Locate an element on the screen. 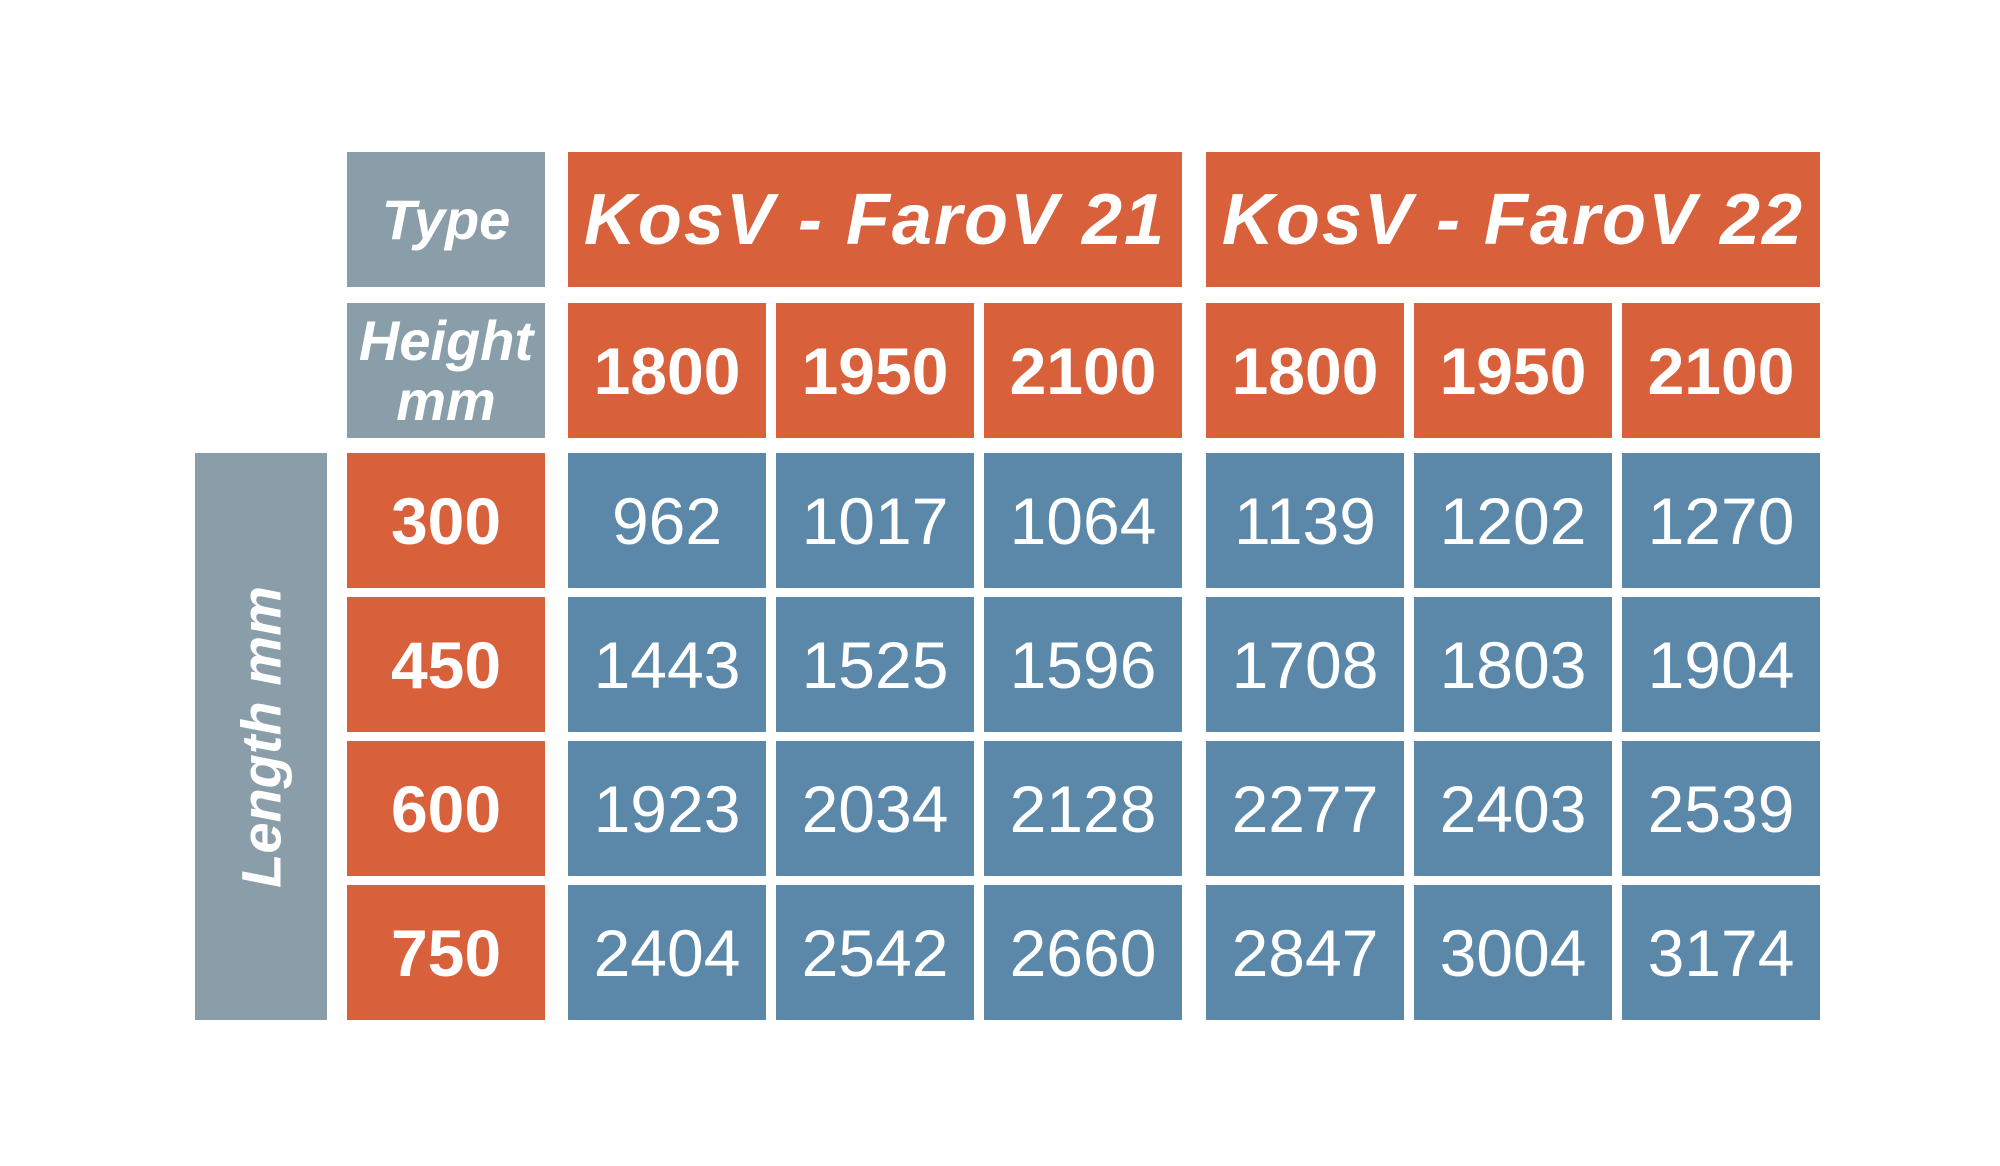  group-header-21: KosV - FaroV 21 is located at coordinates (875, 219).